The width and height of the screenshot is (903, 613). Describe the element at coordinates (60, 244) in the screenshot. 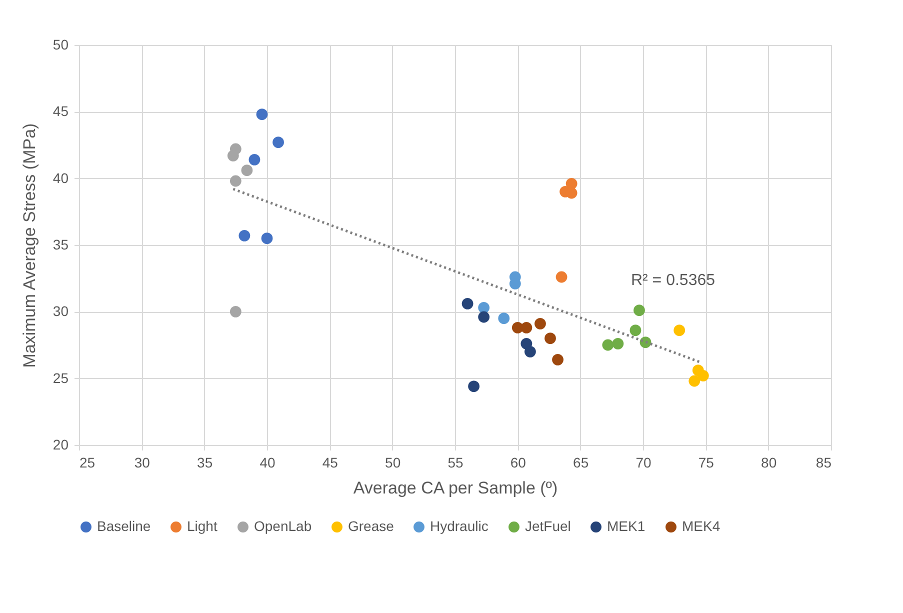

I see `y-tick-label: 35` at that location.